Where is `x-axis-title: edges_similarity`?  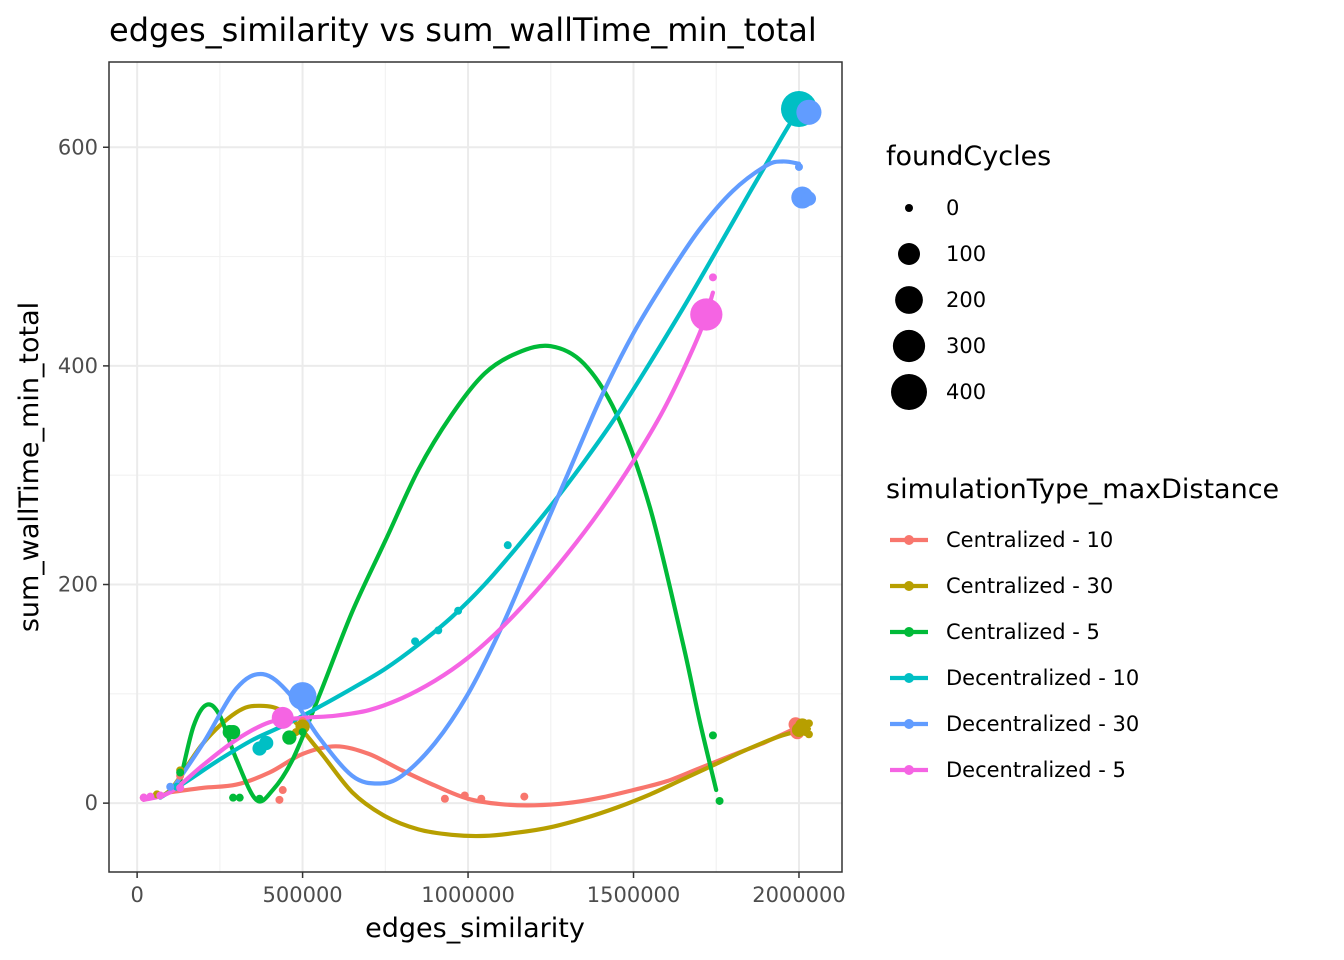 x-axis-title: edges_similarity is located at coordinates (475, 928).